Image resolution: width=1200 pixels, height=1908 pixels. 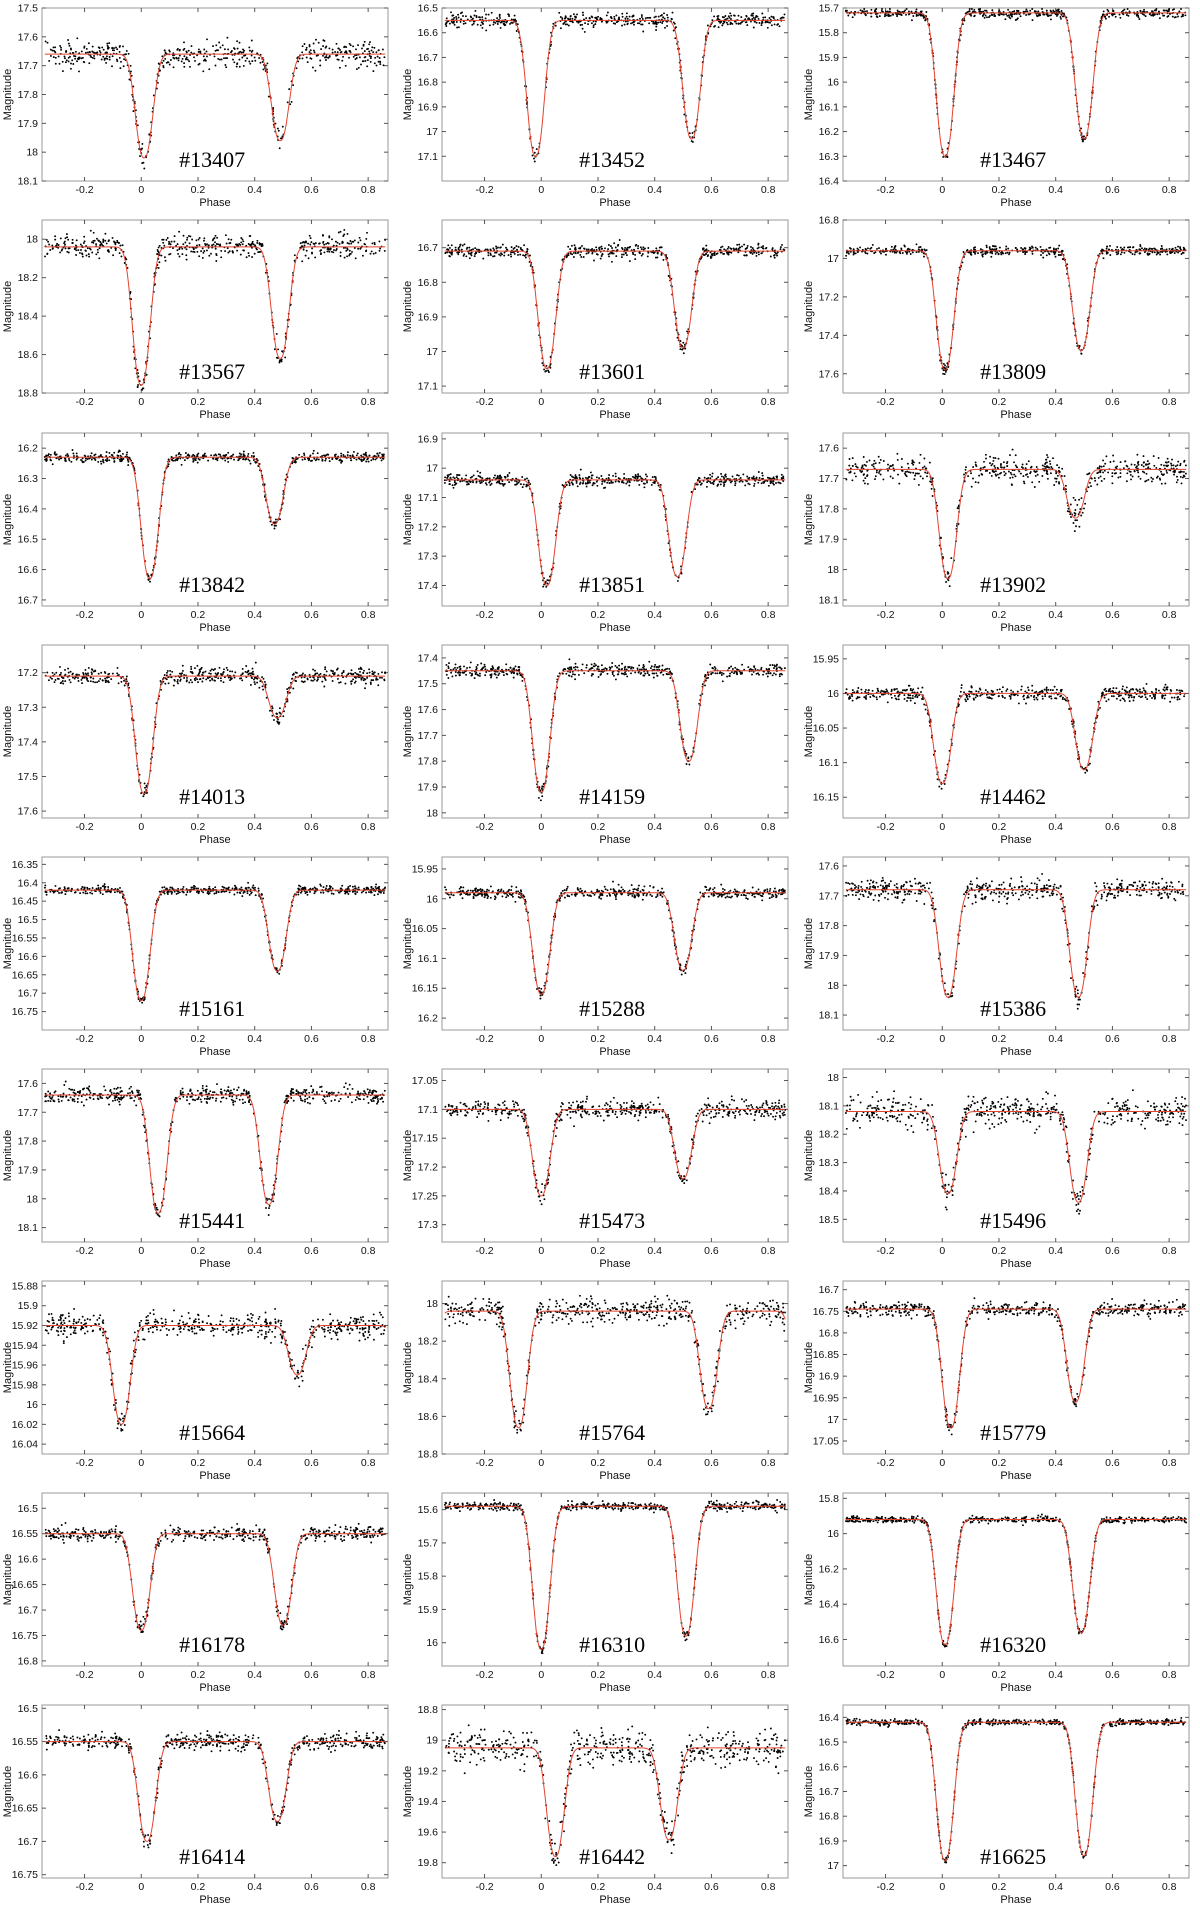 What do you see at coordinates (711, 190) in the screenshot?
I see `x-tick-label: 0.6` at bounding box center [711, 190].